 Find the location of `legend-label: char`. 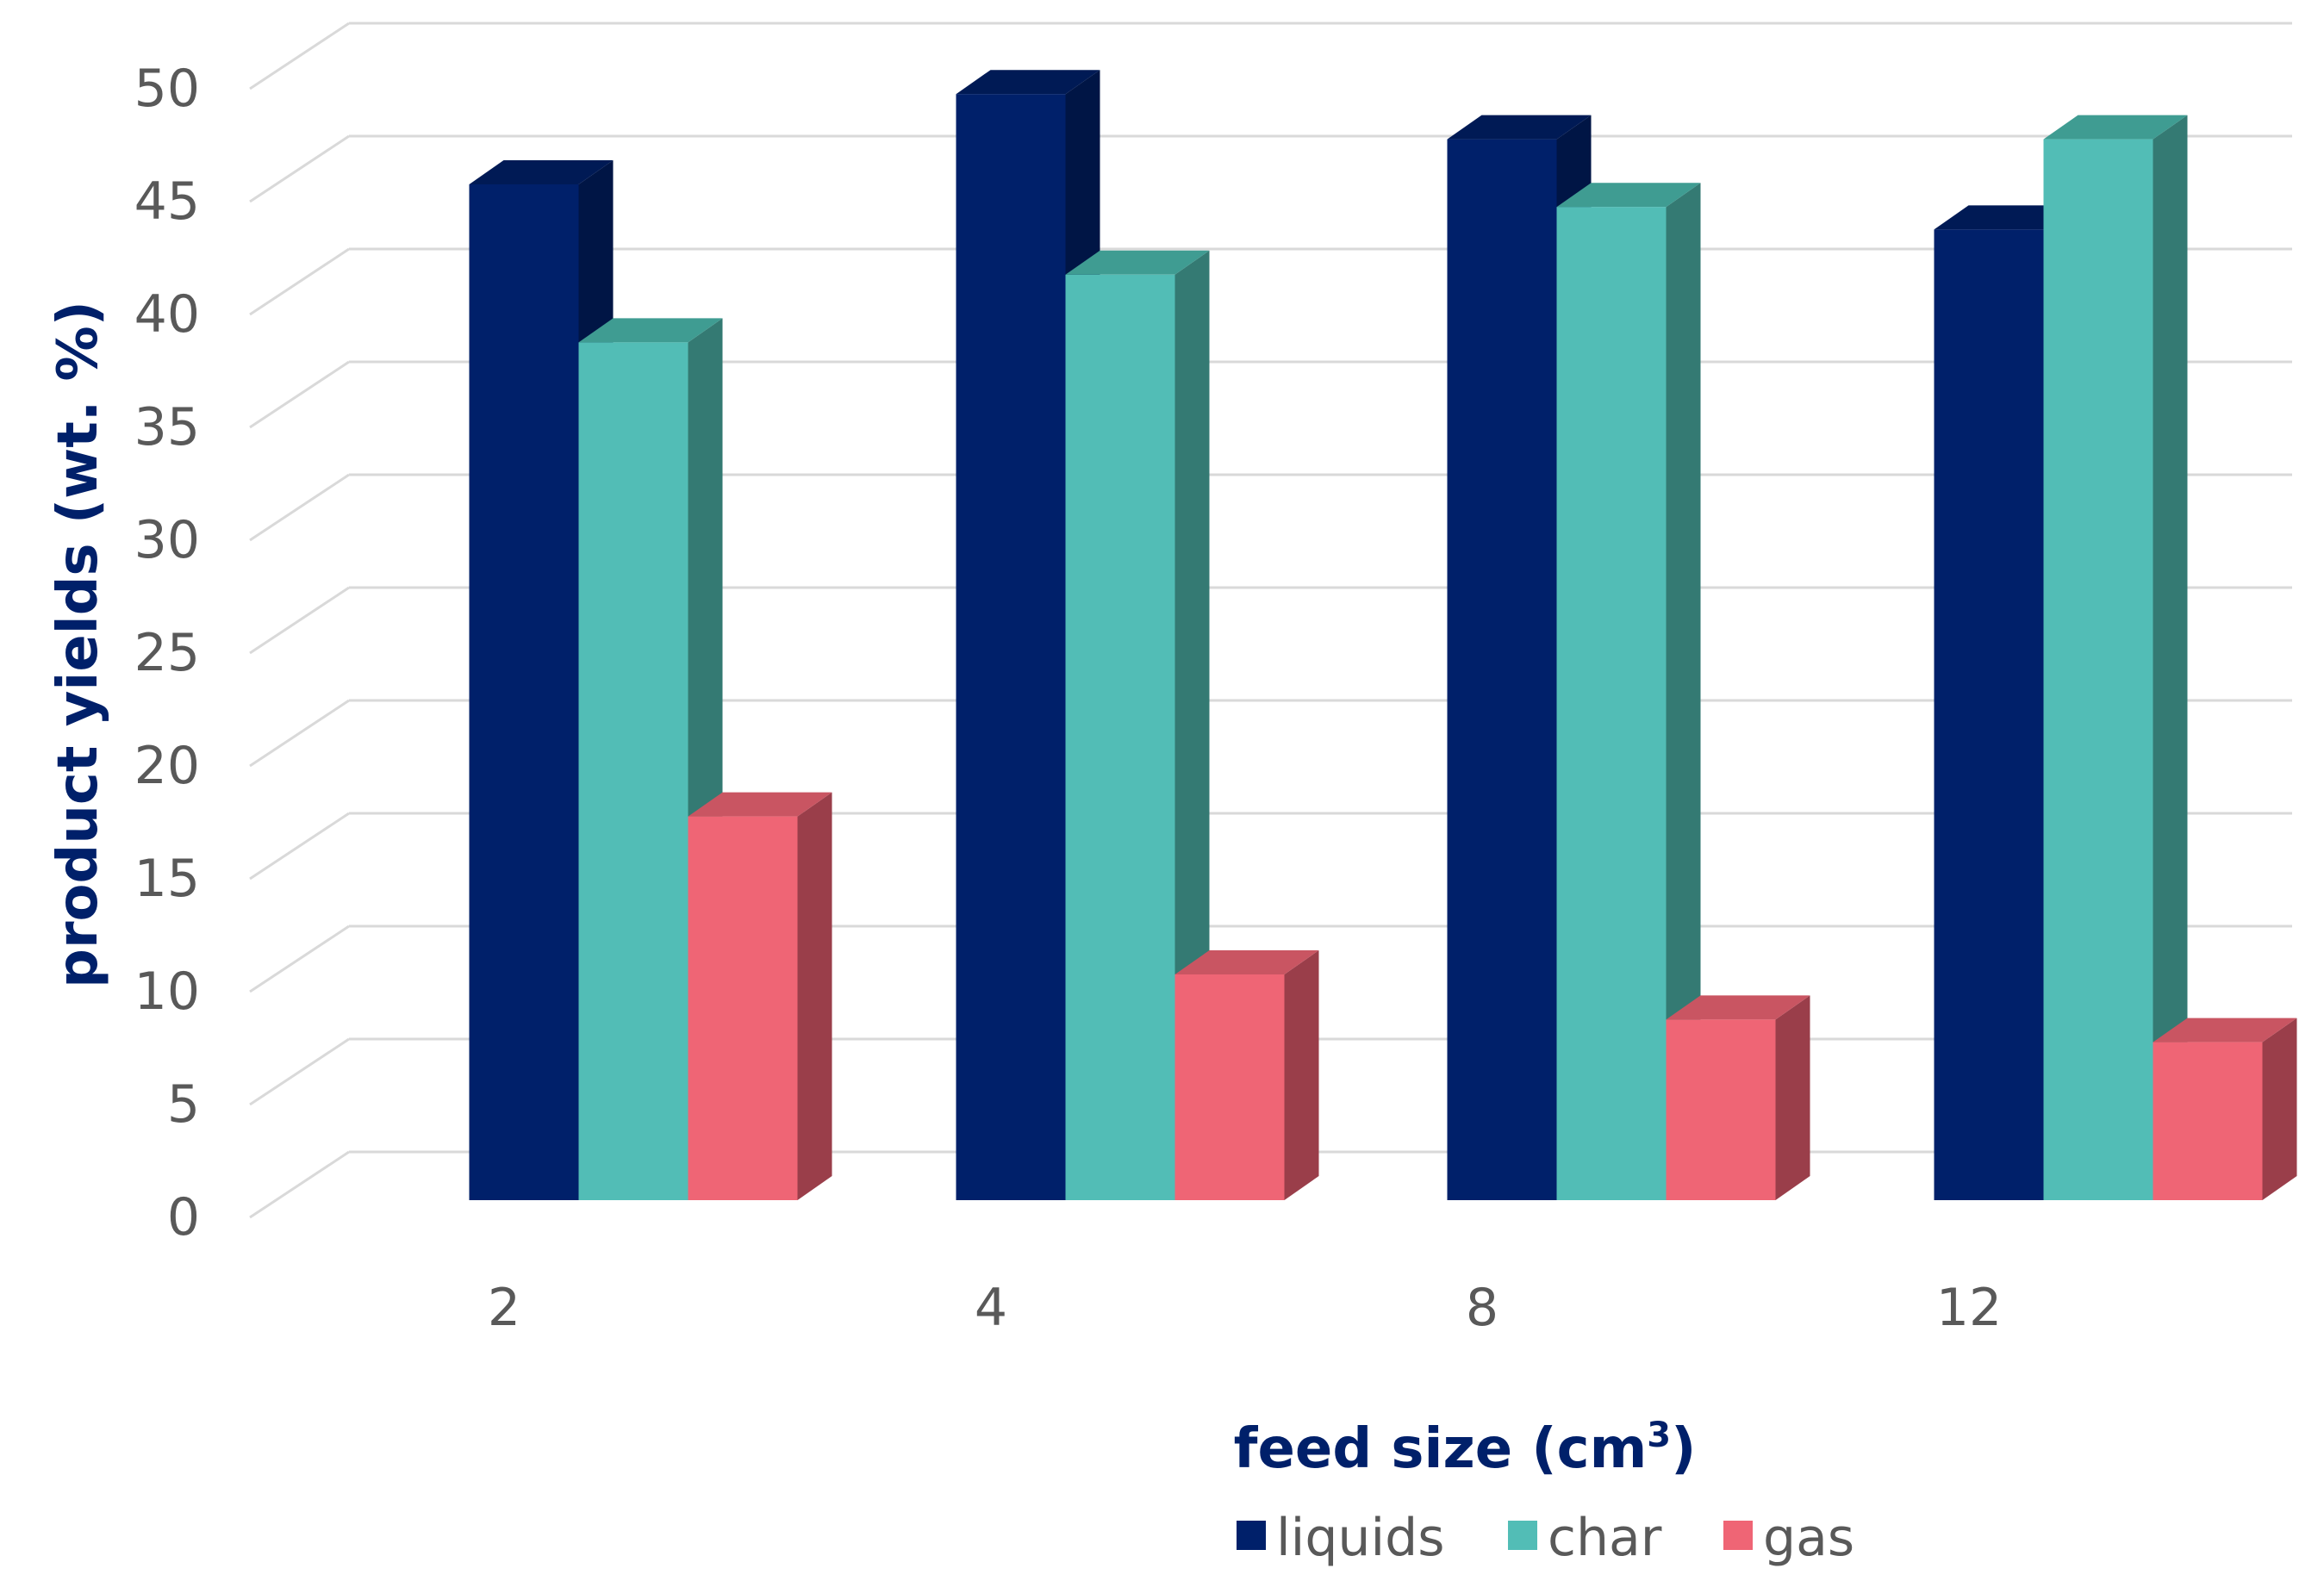

legend-label: char is located at coordinates (1605, 1538).